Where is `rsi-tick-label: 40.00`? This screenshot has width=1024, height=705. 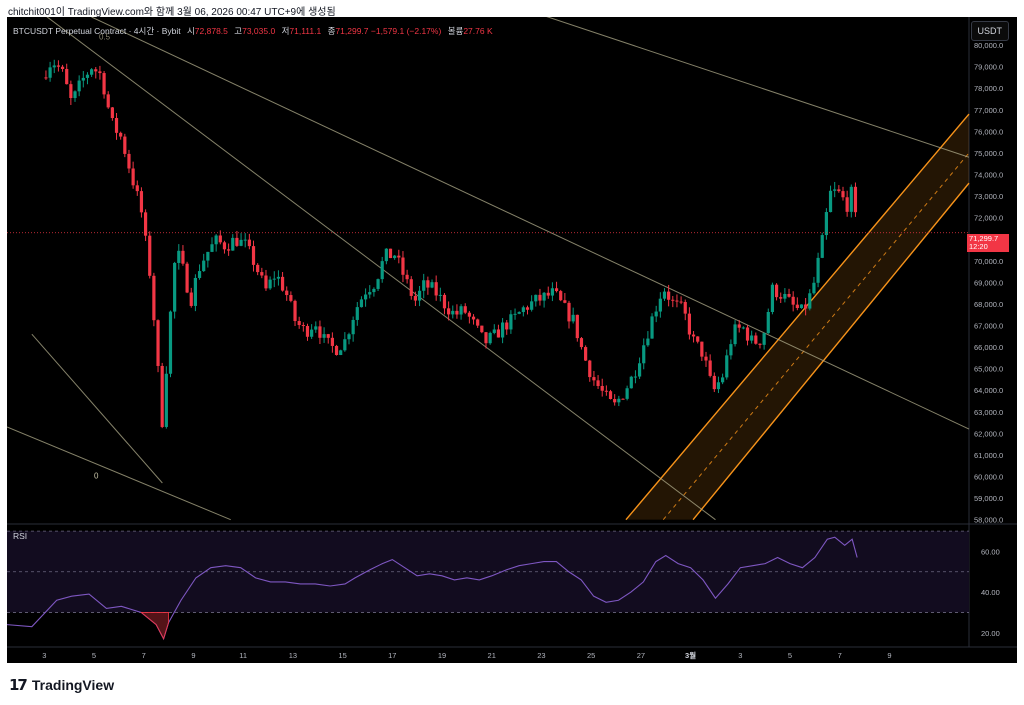 rsi-tick-label: 40.00 is located at coordinates (990, 592).